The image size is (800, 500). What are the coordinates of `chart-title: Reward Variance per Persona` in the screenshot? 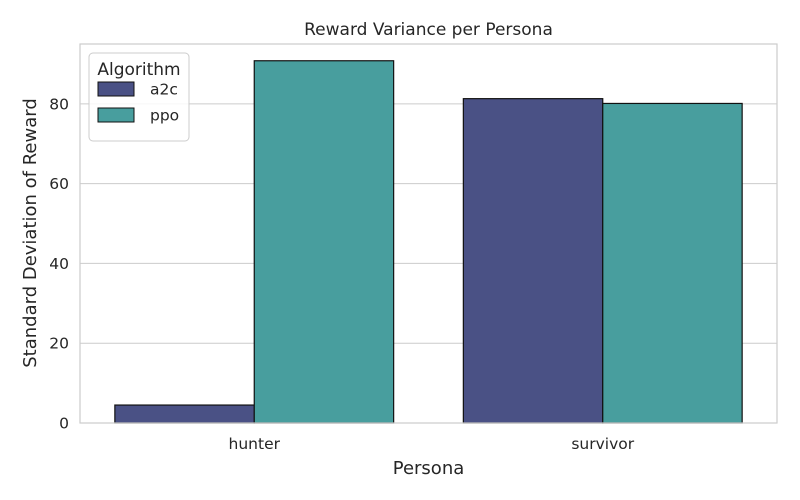 It's located at (428, 30).